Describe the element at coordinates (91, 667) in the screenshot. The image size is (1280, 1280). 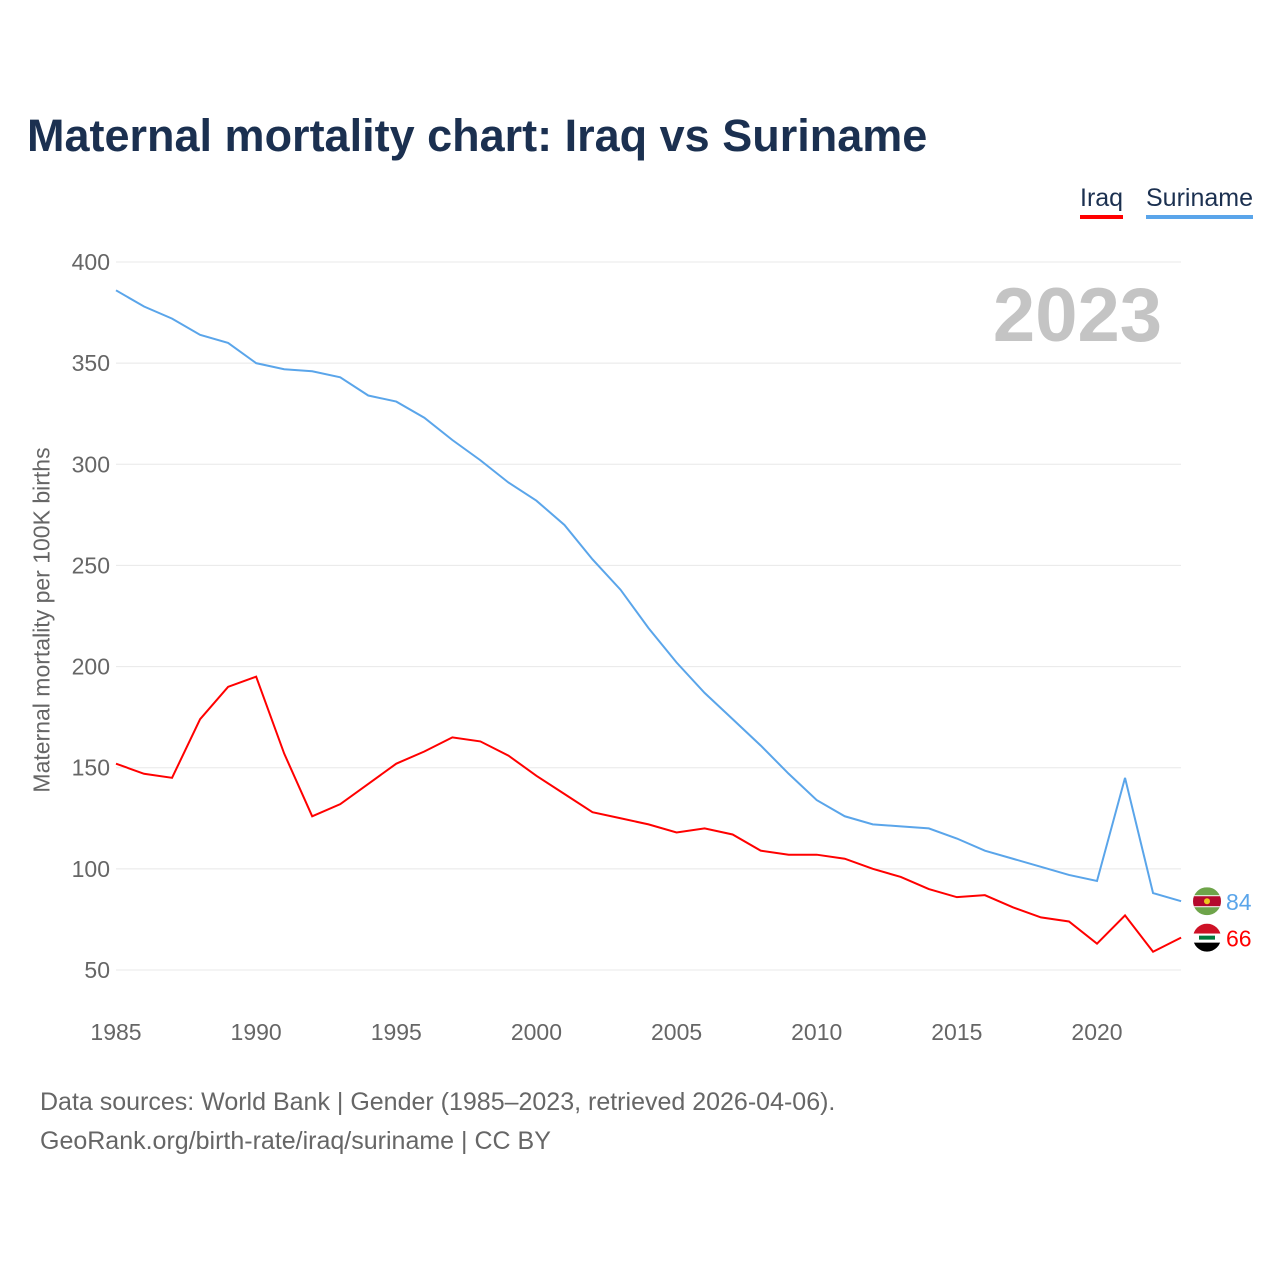
I see `y-tick-label: 200` at that location.